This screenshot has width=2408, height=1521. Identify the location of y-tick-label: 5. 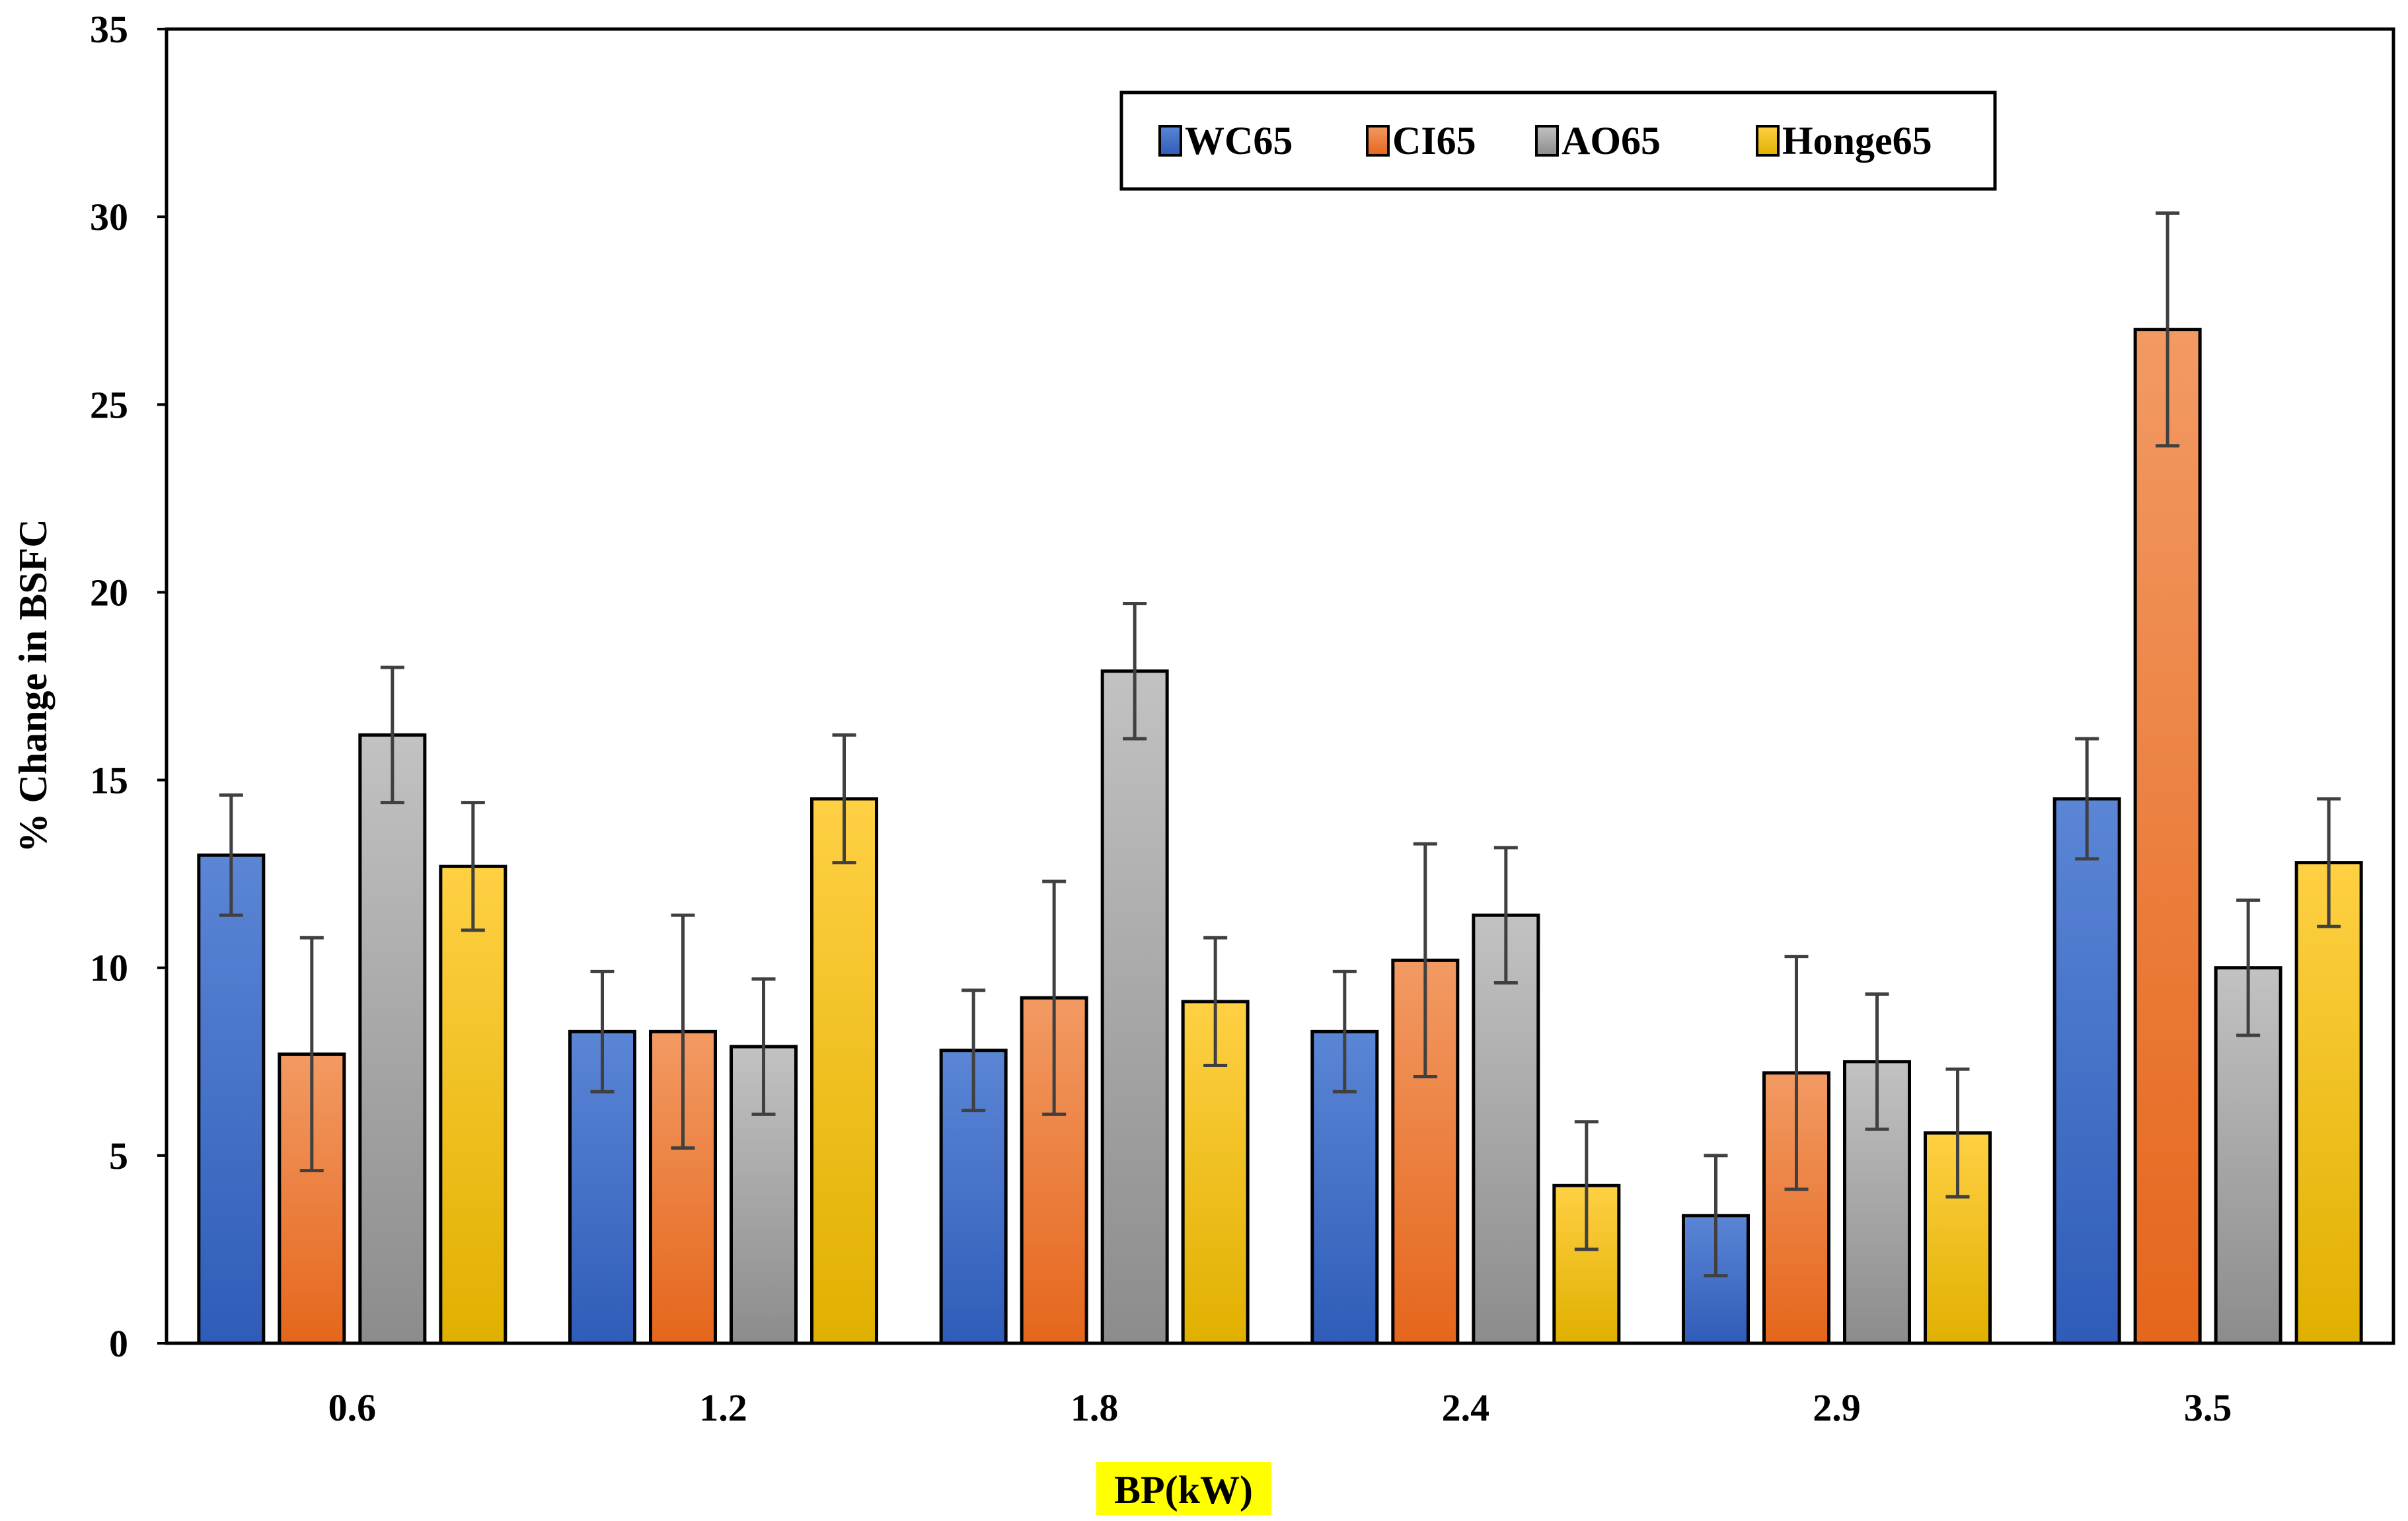
(118, 1155).